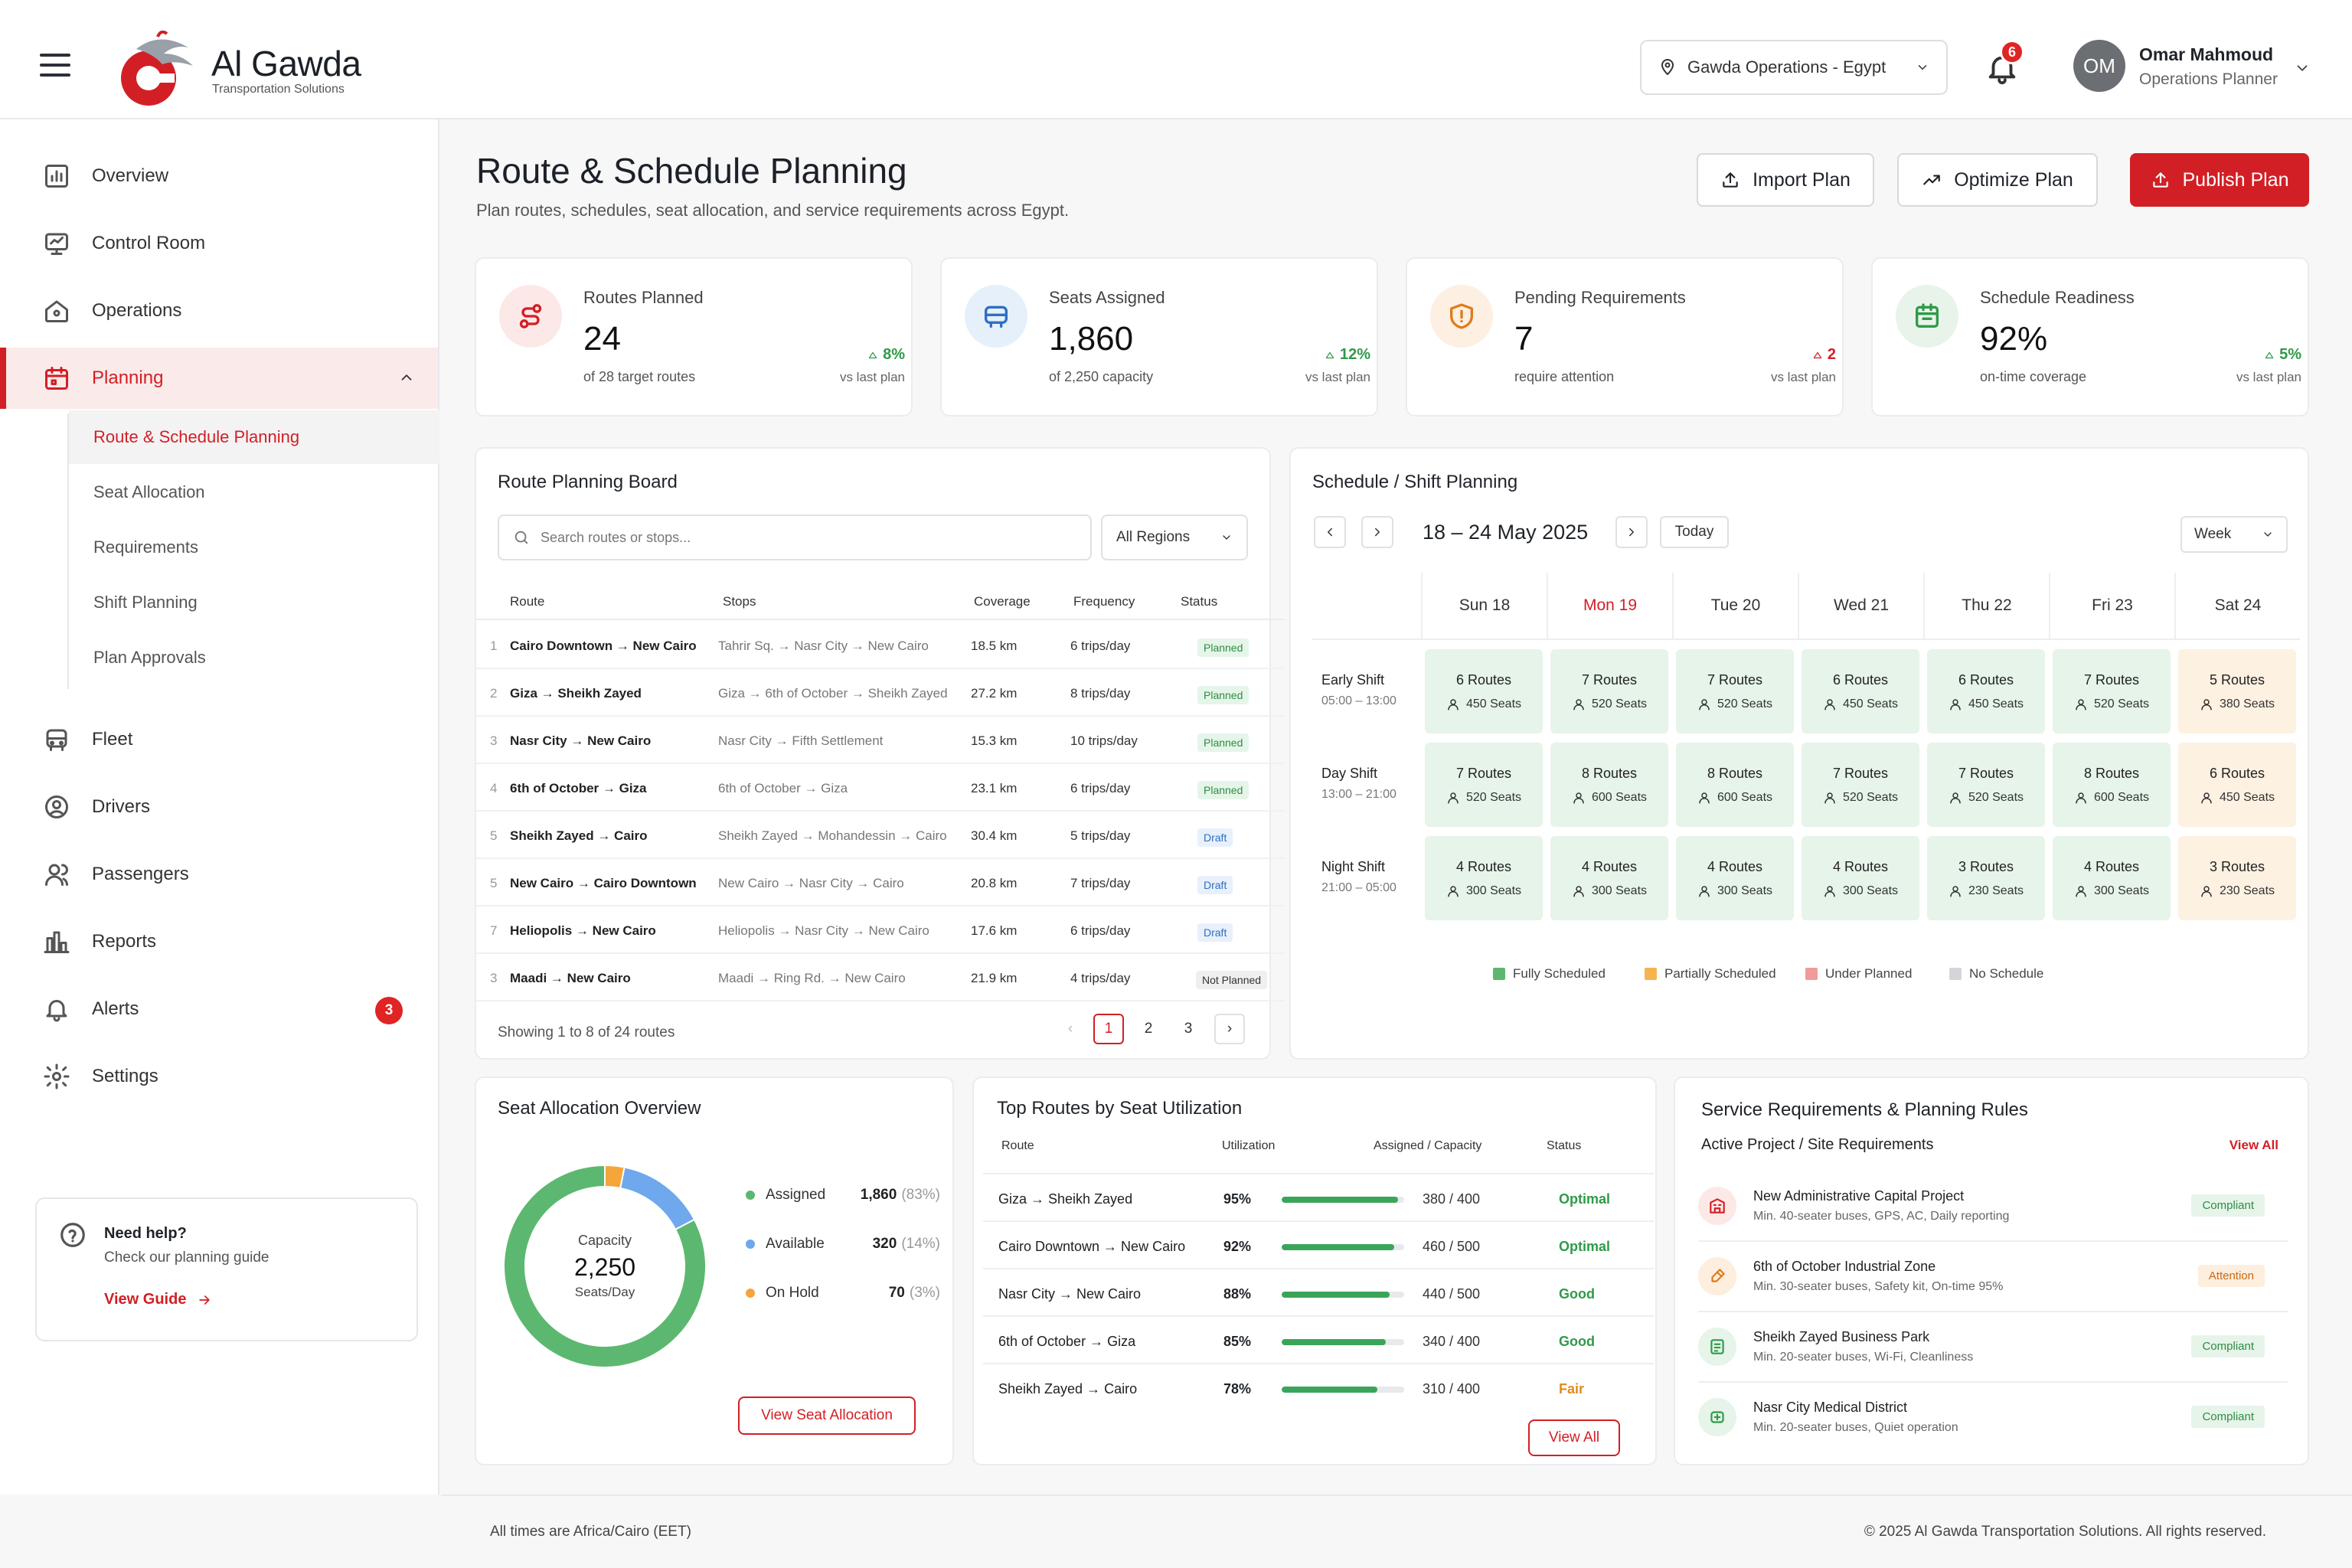 Image resolution: width=2352 pixels, height=1568 pixels. I want to click on sidebar-item-settings: Settings, so click(219, 1076).